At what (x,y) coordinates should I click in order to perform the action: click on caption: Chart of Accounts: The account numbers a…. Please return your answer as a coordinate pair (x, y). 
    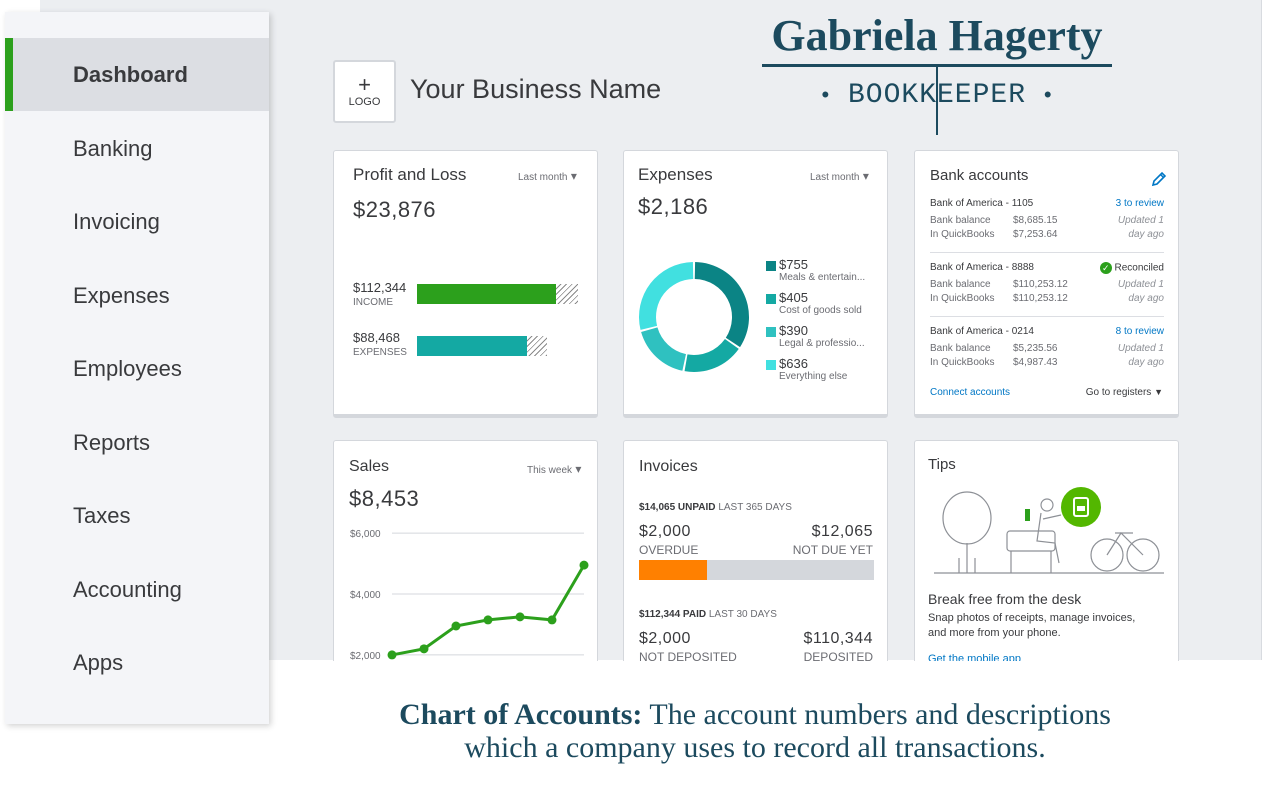
    Looking at the image, I should click on (755, 731).